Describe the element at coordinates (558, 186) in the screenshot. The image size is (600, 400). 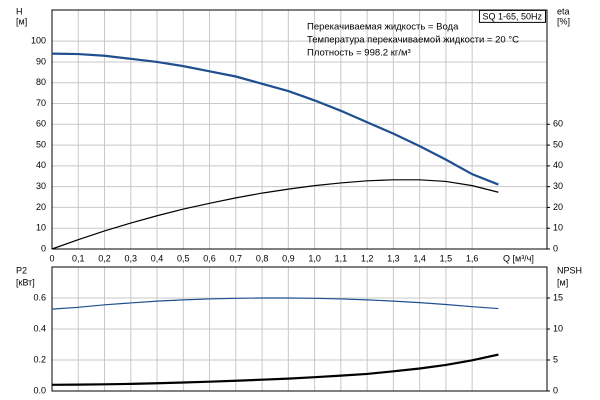
I see `y2-tick-label: 30` at that location.